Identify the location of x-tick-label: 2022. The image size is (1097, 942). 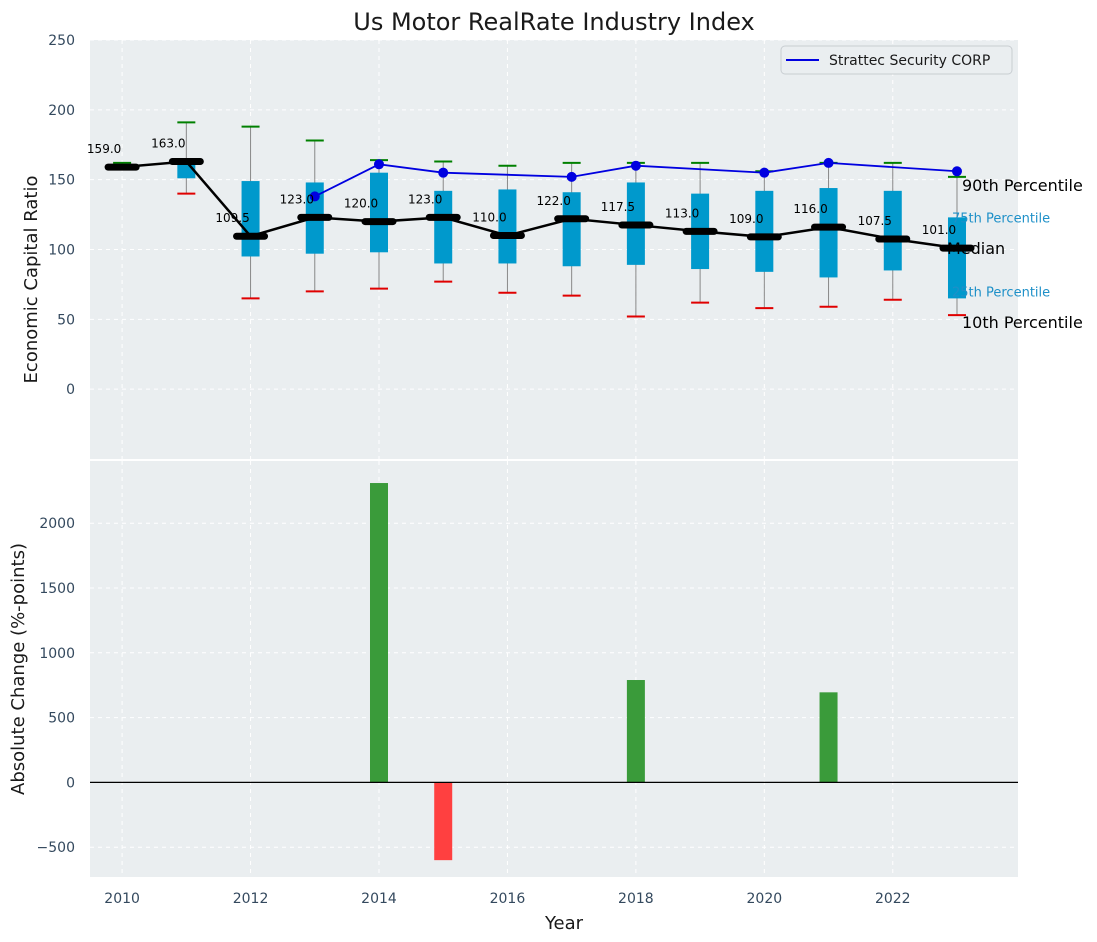
(893, 899).